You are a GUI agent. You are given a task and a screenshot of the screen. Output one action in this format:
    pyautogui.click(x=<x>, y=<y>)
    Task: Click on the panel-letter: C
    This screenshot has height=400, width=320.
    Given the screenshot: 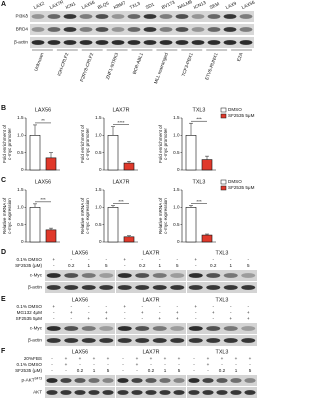 What is the action you would take?
    pyautogui.click(x=3, y=180)
    